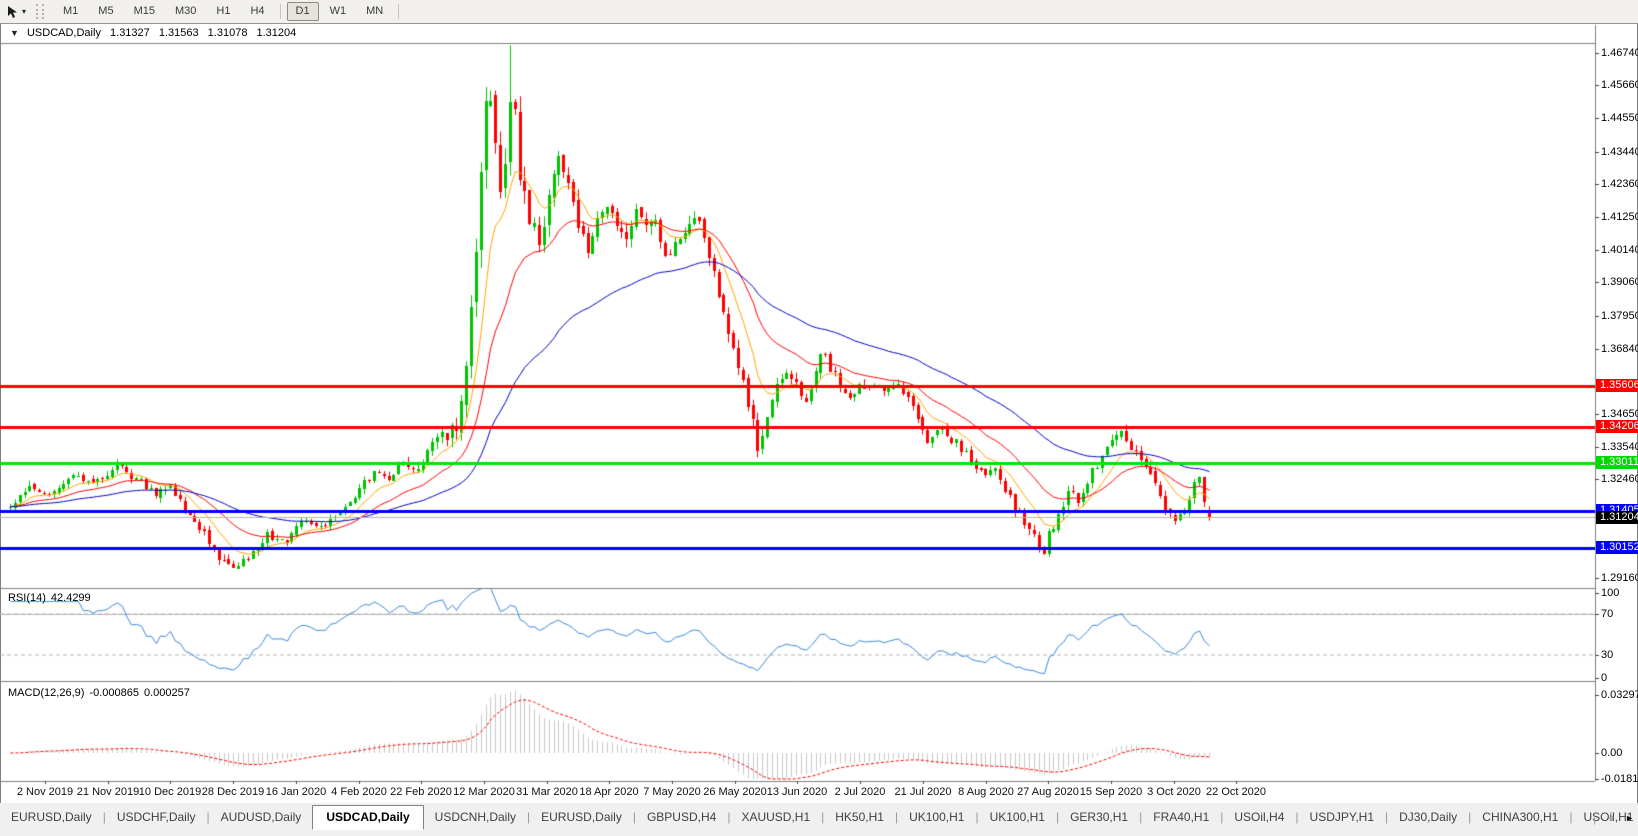  I want to click on bottom-tab-audusd-daily: AUDUSD,Daily, so click(261, 817).